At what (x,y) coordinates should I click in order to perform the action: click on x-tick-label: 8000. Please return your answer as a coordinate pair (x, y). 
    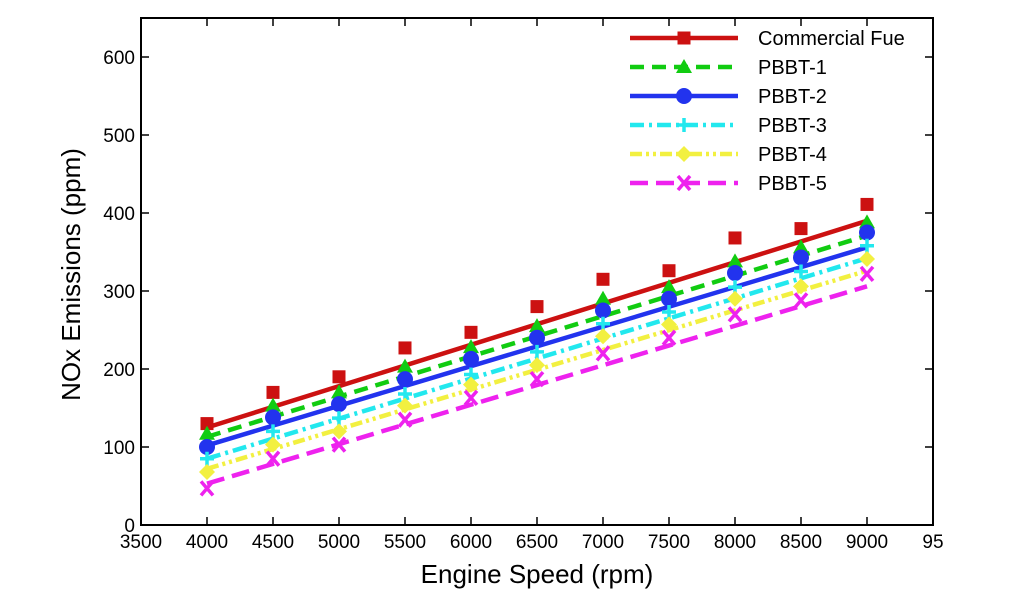
    Looking at the image, I should click on (735, 542).